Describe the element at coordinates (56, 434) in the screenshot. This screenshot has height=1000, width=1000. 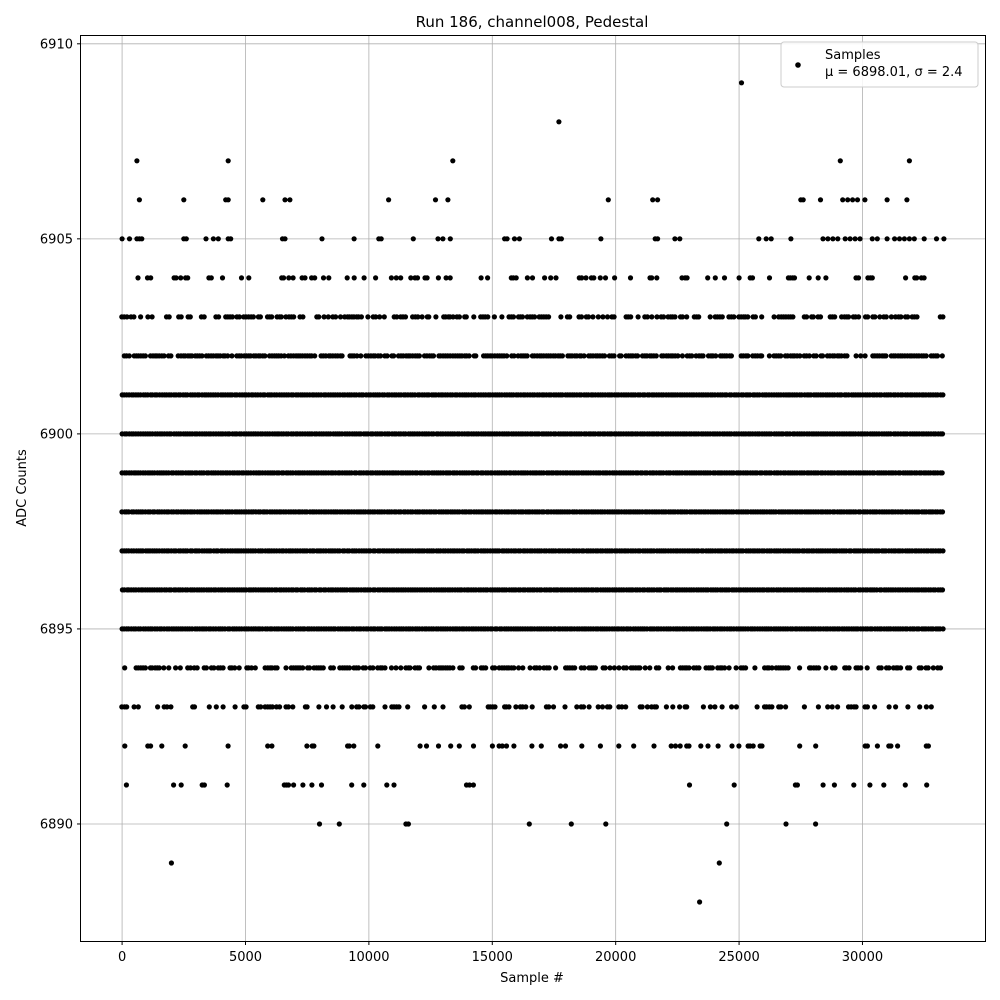
I see `y-tick-label: 6900` at that location.